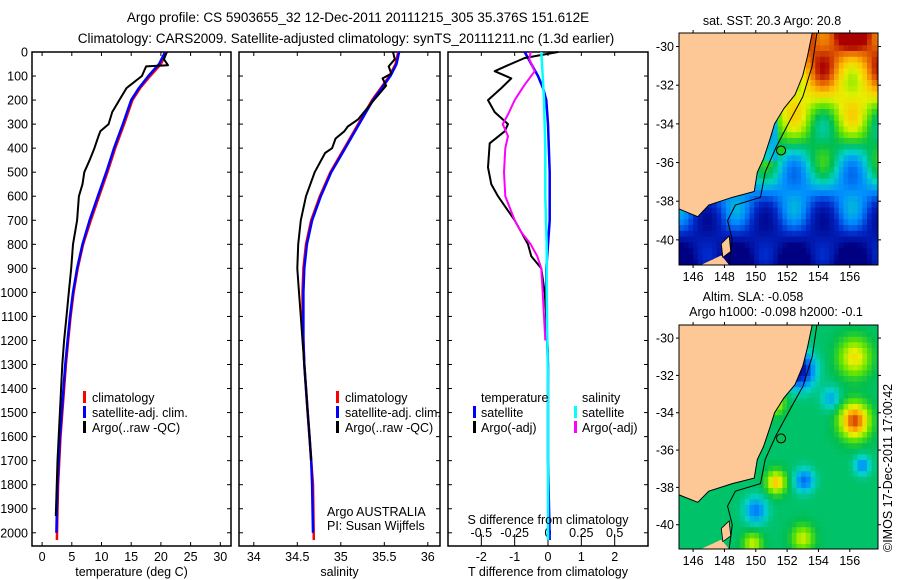  I want to click on map-x-tick-label: 154, so click(818, 277).